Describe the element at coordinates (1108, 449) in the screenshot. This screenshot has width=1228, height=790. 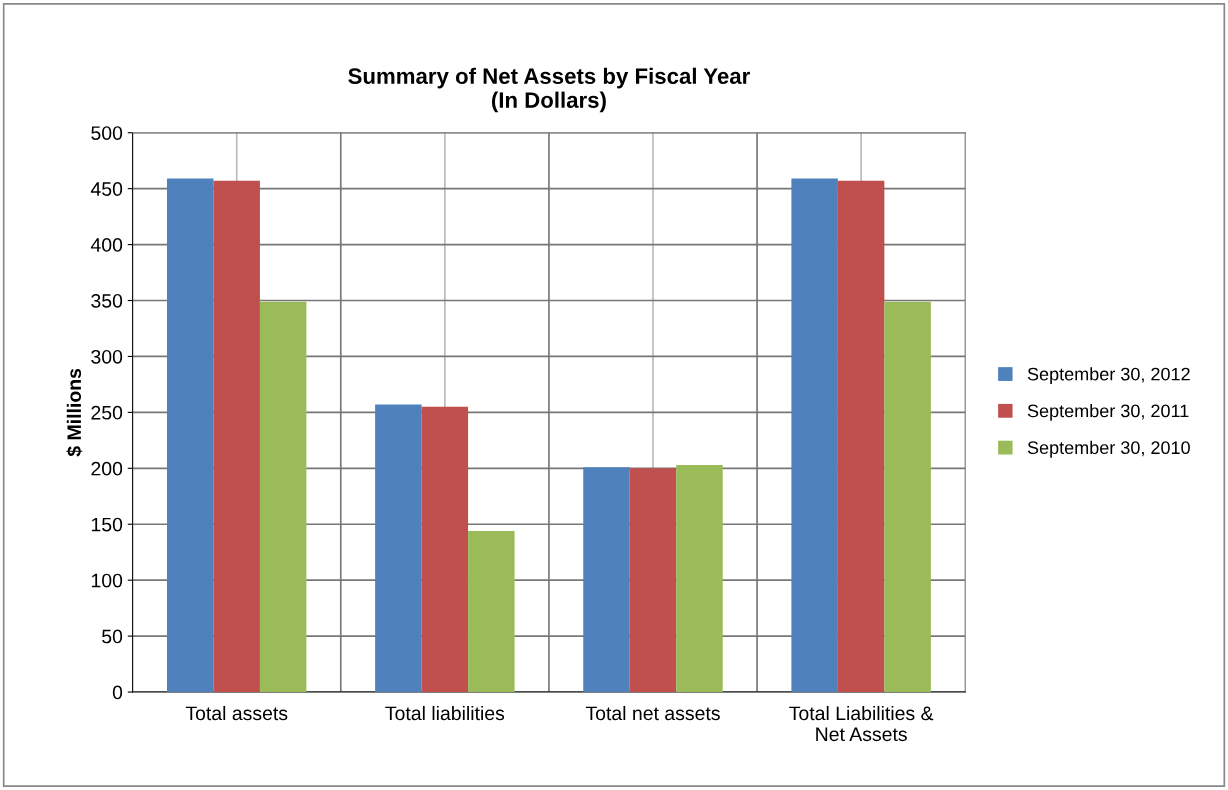
I see `legend-label: September 30, 2010` at that location.